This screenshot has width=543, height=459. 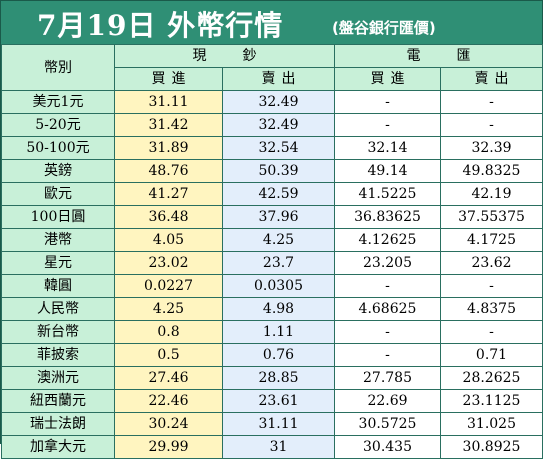 I want to click on currency-name: 人民幣, so click(x=58, y=309).